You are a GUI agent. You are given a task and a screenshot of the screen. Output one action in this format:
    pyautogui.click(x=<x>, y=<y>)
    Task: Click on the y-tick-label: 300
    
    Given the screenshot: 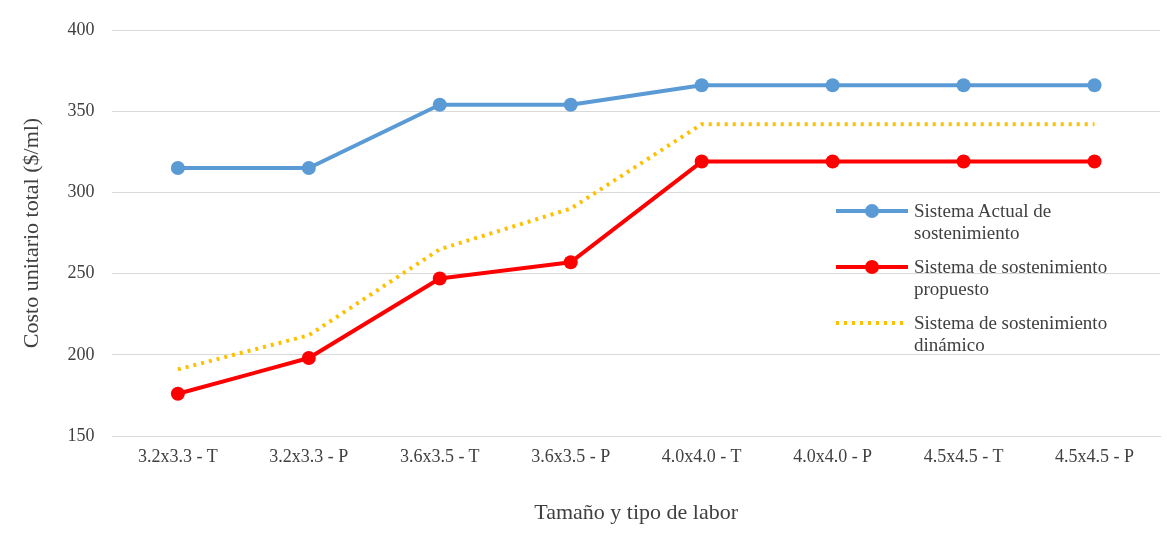 What is the action you would take?
    pyautogui.click(x=81, y=191)
    